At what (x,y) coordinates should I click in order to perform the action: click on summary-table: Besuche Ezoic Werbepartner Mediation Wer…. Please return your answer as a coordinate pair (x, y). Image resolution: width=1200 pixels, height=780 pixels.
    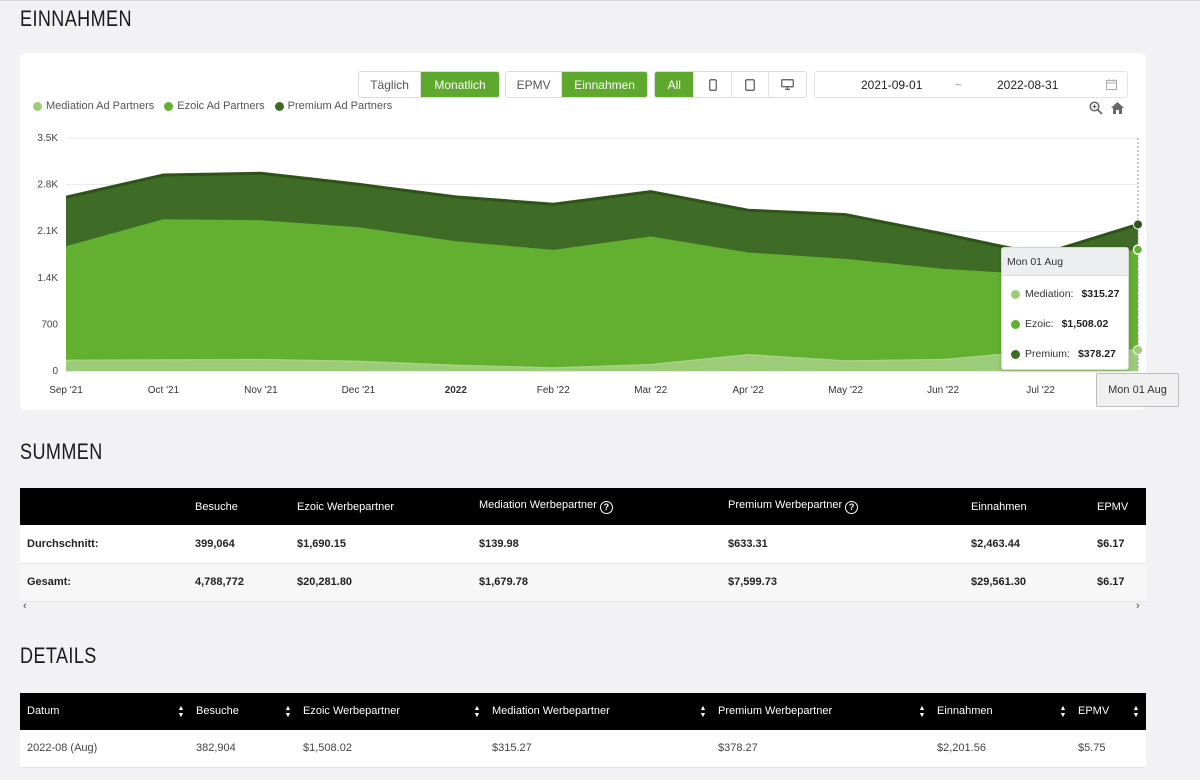
    Looking at the image, I should click on (583, 545).